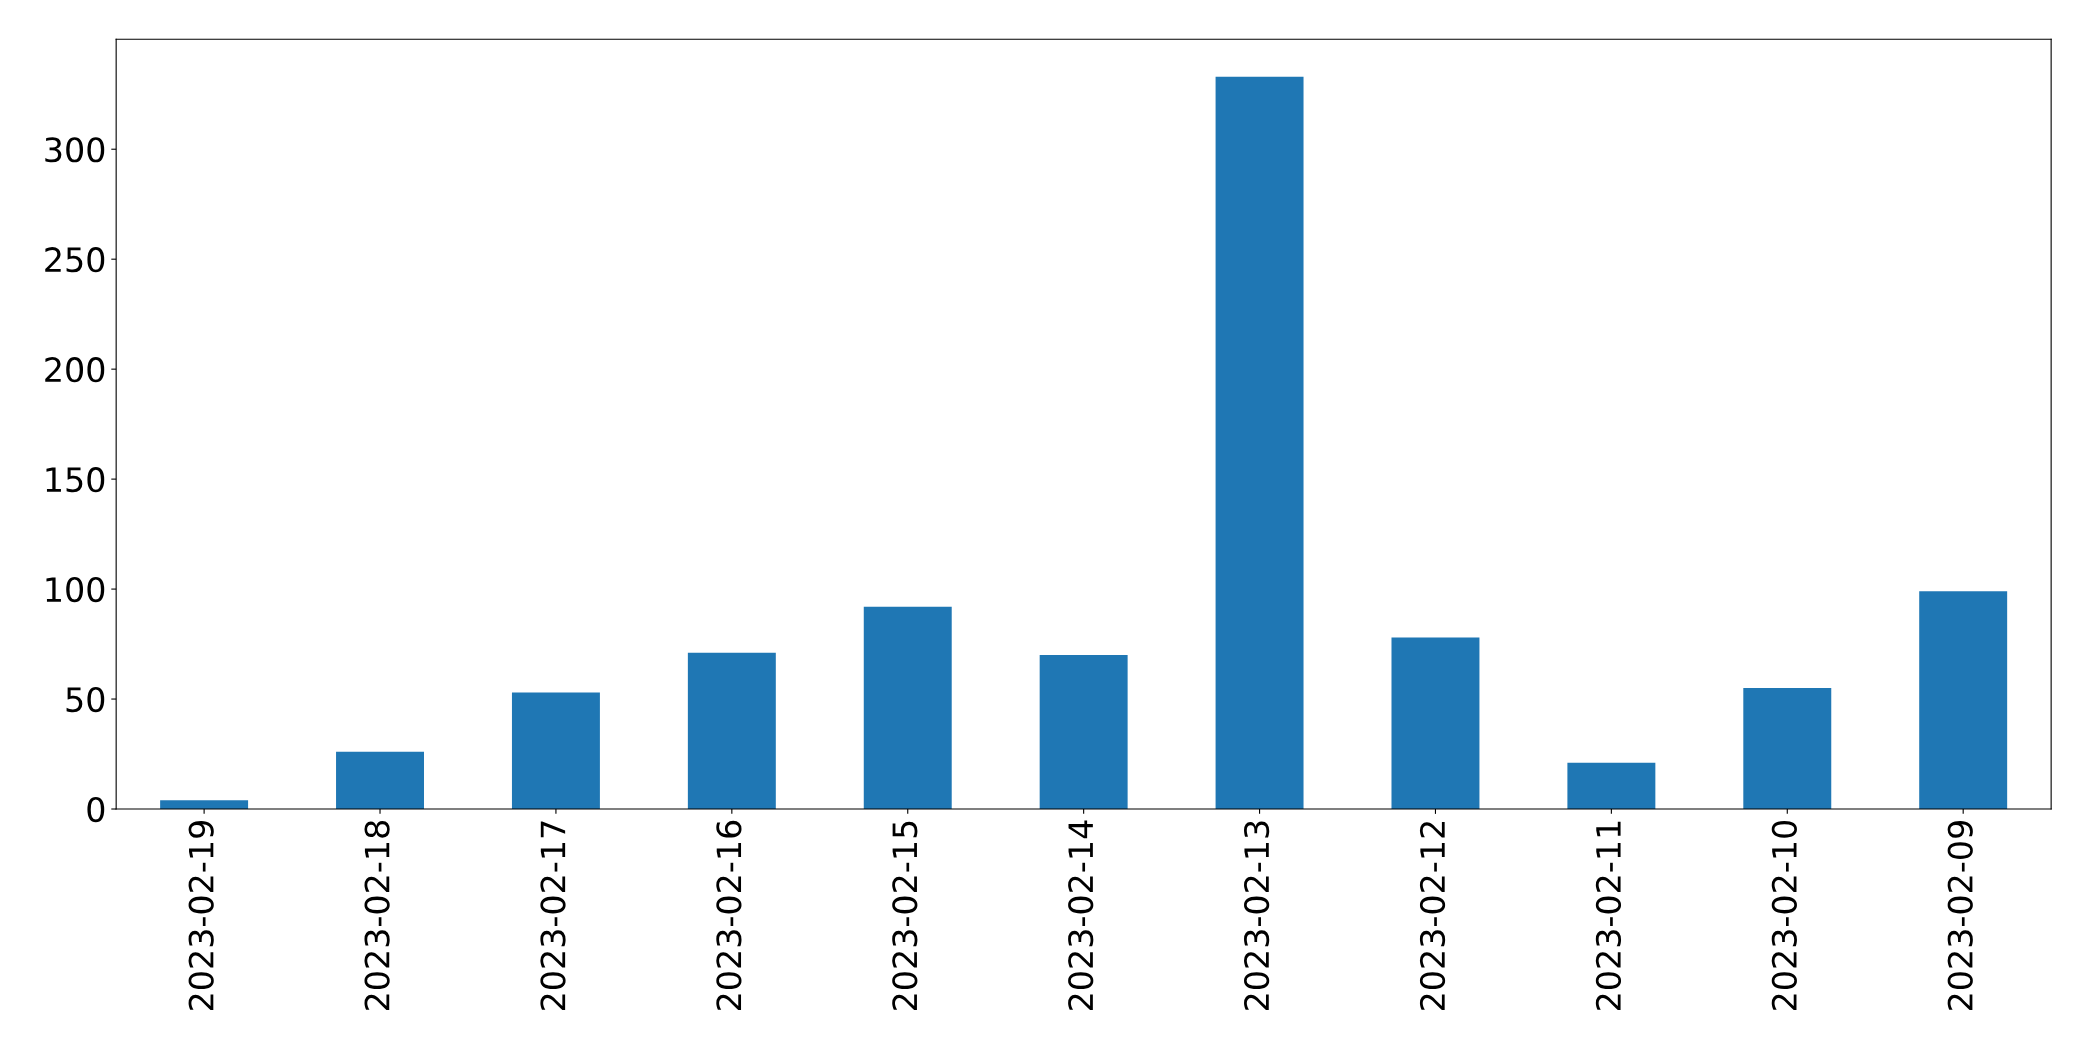 This screenshot has width=2093, height=1061. Describe the element at coordinates (905, 916) in the screenshot. I see `x-tick-label: 2023-02-15` at that location.